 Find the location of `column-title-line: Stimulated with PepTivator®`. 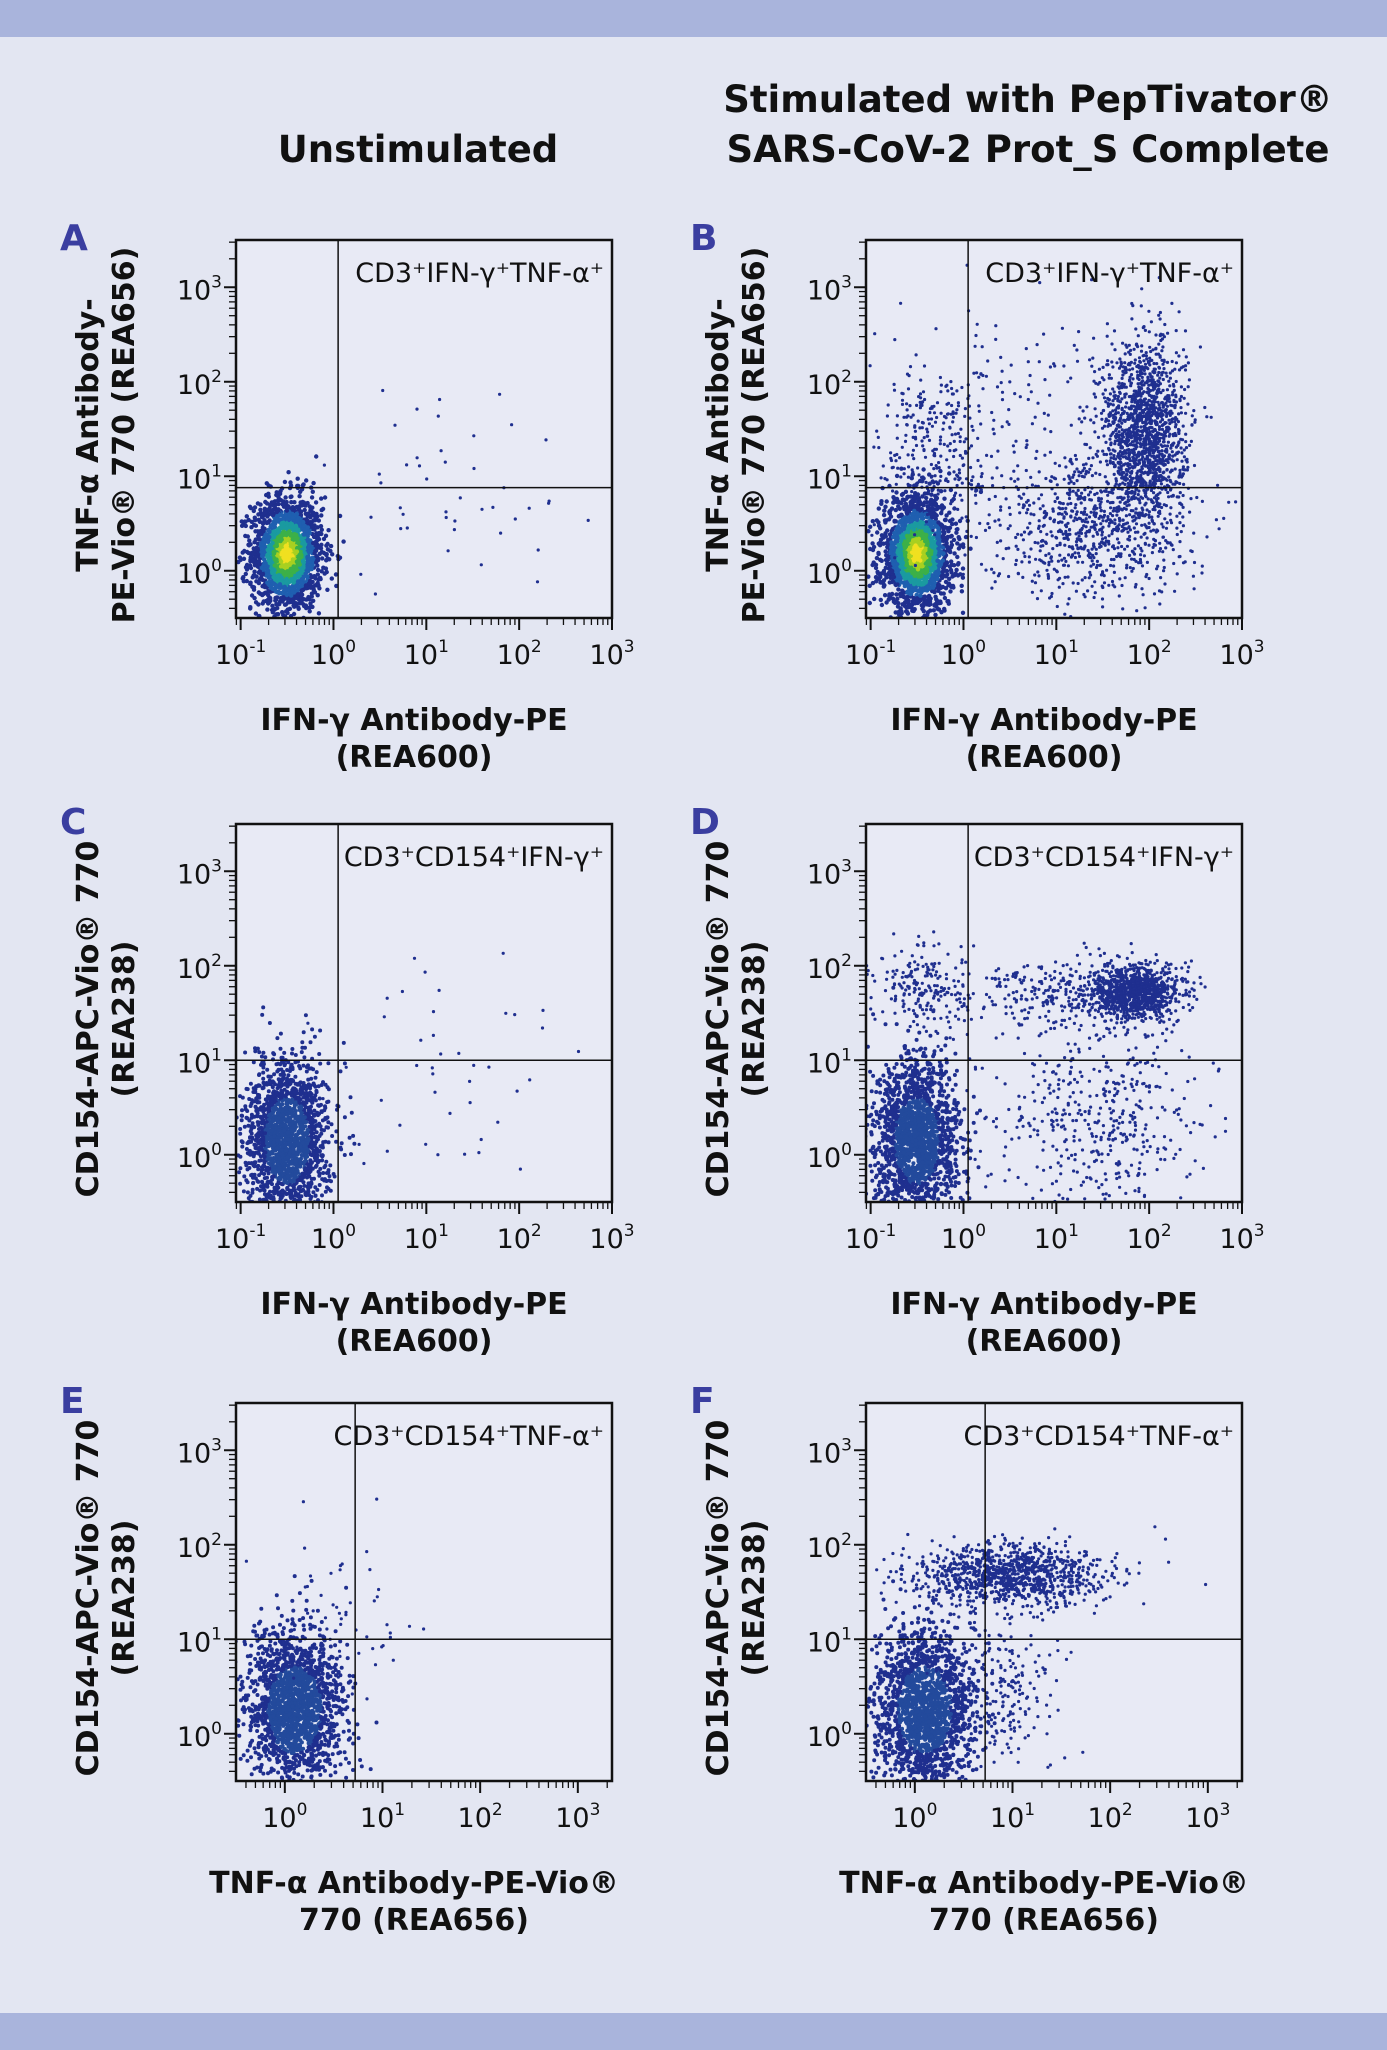

column-title-line: Stimulated with PepTivator® is located at coordinates (1028, 99).